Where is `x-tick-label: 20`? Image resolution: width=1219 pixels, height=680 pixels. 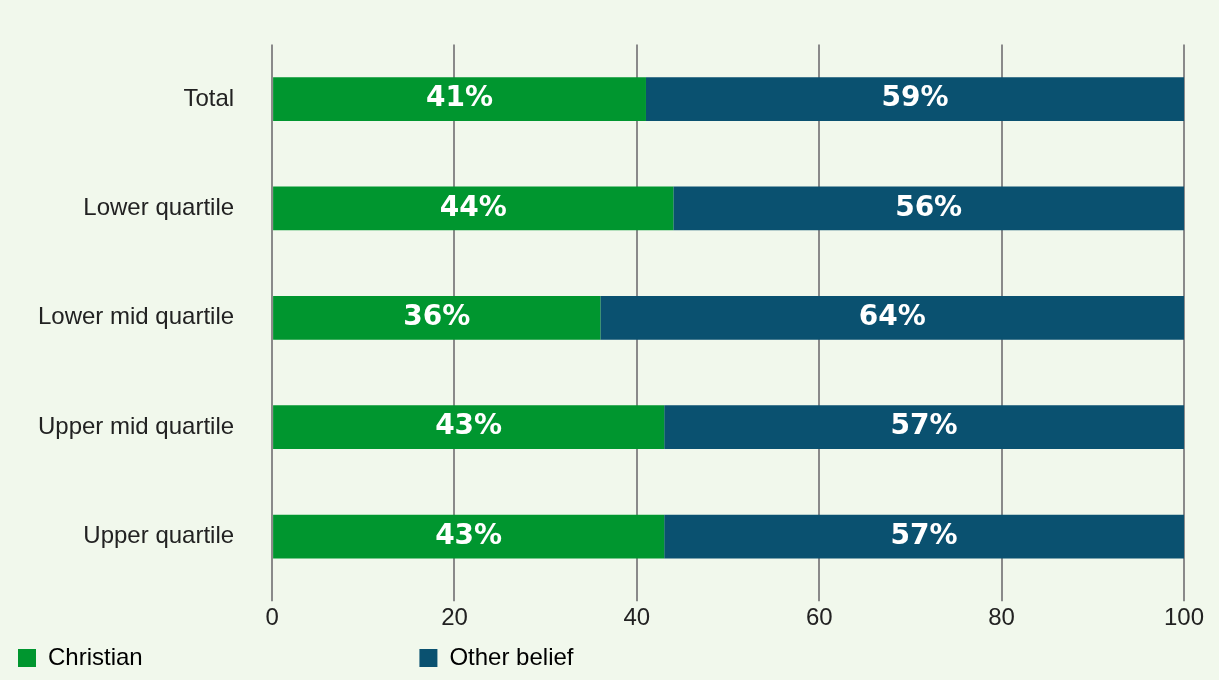
x-tick-label: 20 is located at coordinates (454, 617).